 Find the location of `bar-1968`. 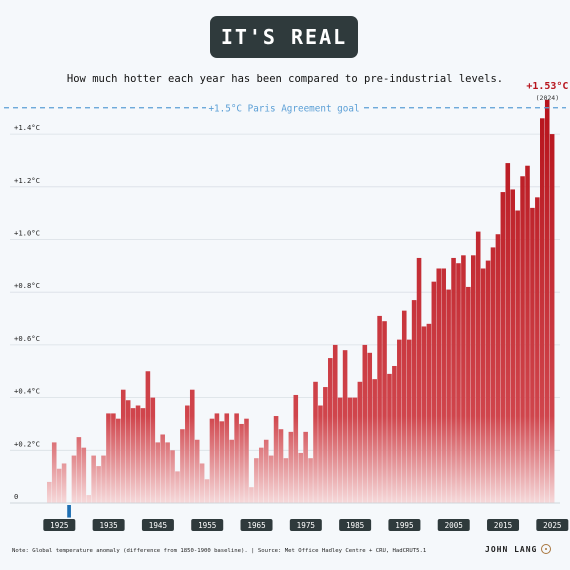

bar-1968 is located at coordinates (271, 479).